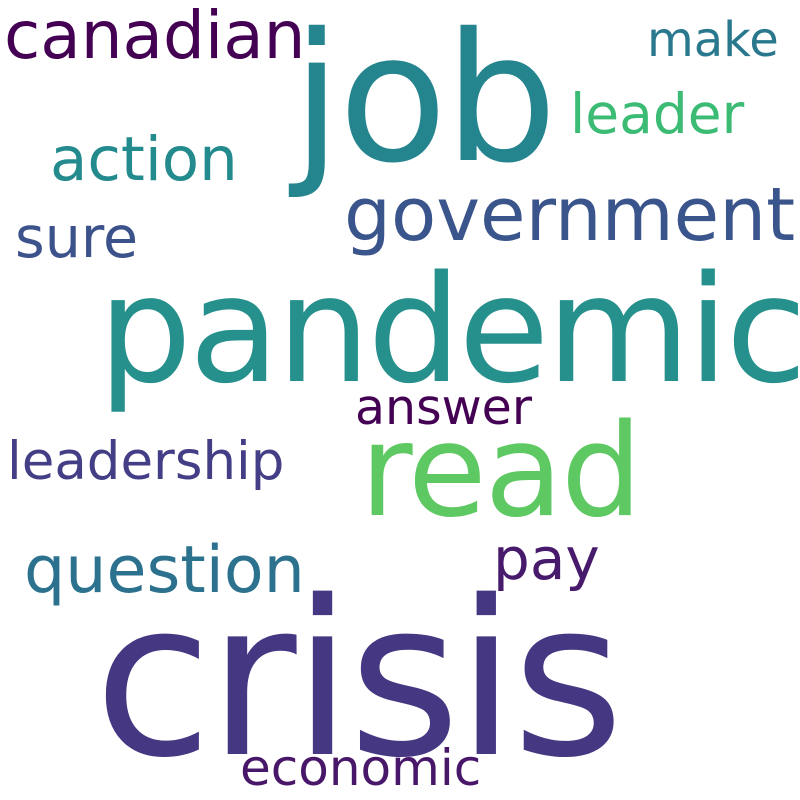 Image resolution: width=800 pixels, height=800 pixels. Describe the element at coordinates (657, 114) in the screenshot. I see `word-leader: leader` at that location.